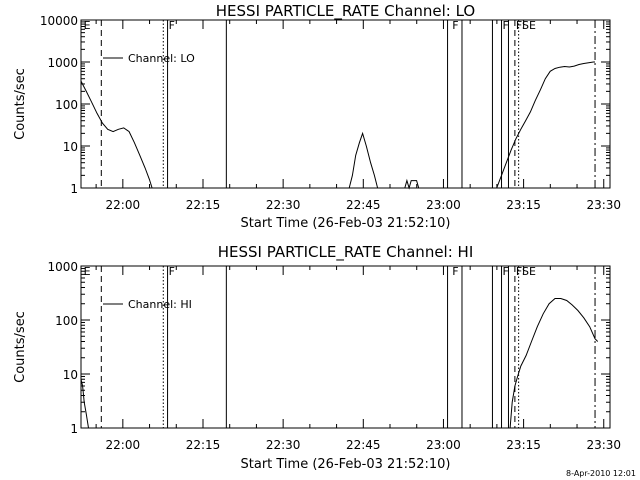 The width and height of the screenshot is (640, 480). I want to click on chart-title: HESSI PARTICLE_RATE Channel: LO, so click(345, 11).